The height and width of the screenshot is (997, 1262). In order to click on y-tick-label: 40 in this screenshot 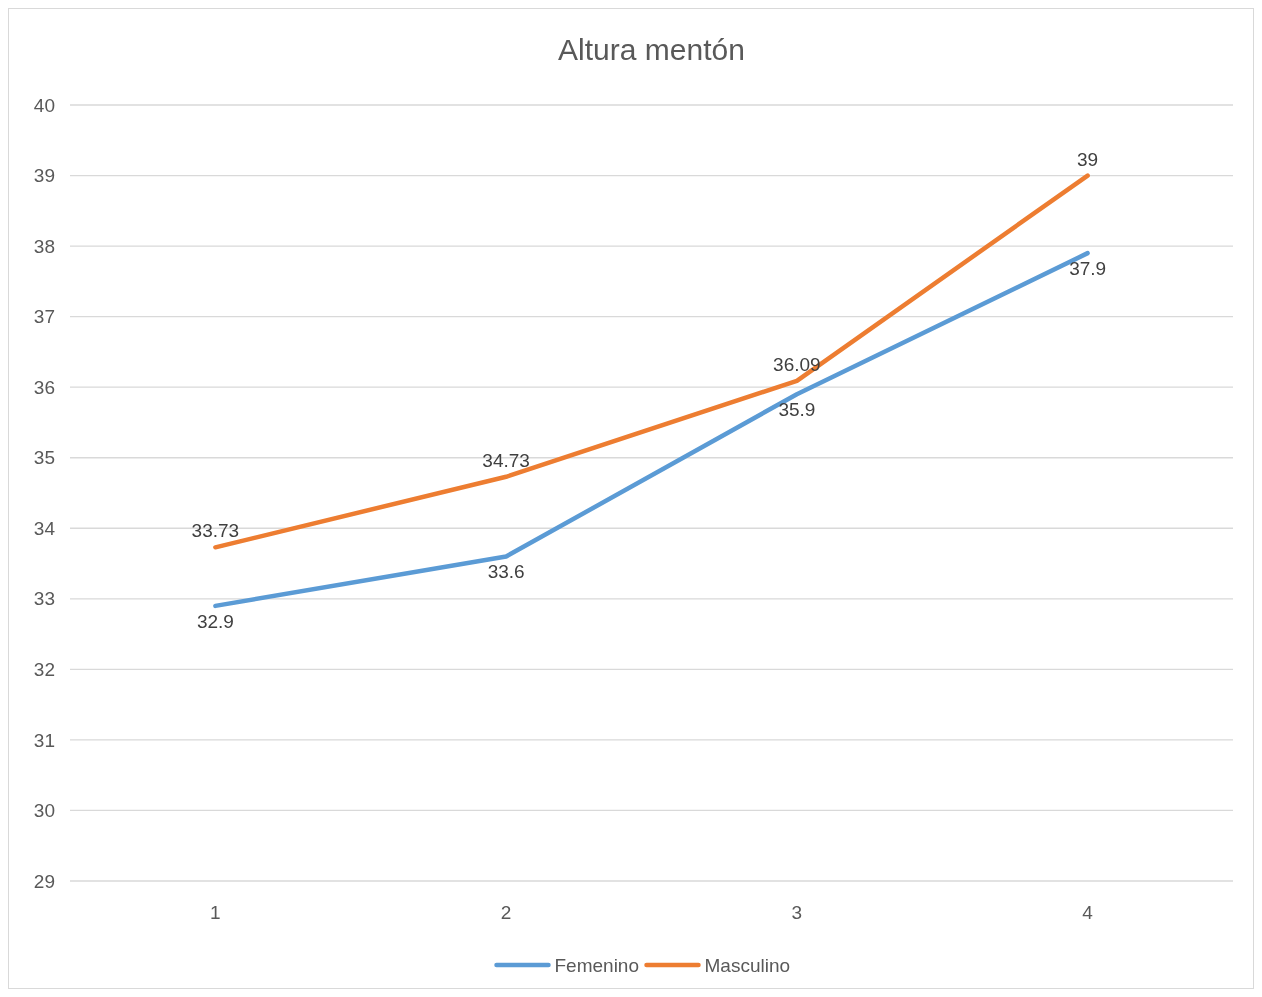, I will do `click(44, 105)`.